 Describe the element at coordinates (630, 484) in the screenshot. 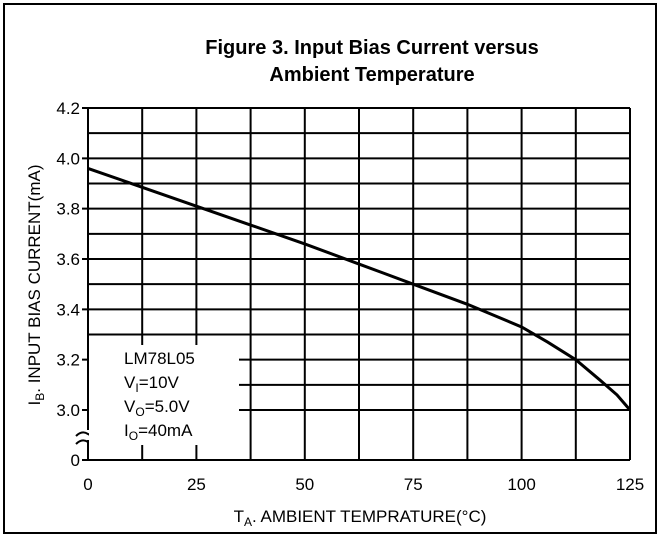

I see `x-tick-label: 125` at that location.